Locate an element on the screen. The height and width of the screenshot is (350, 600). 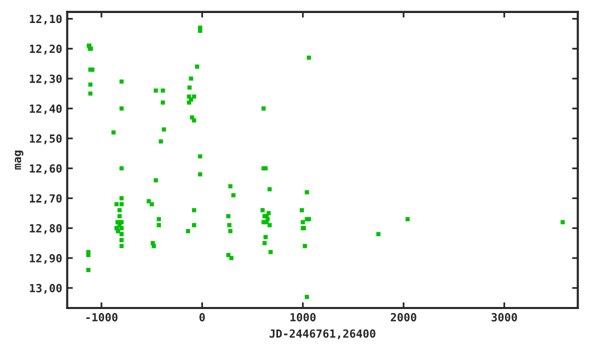
y-tick-label: 12,50 is located at coordinates (46, 139).